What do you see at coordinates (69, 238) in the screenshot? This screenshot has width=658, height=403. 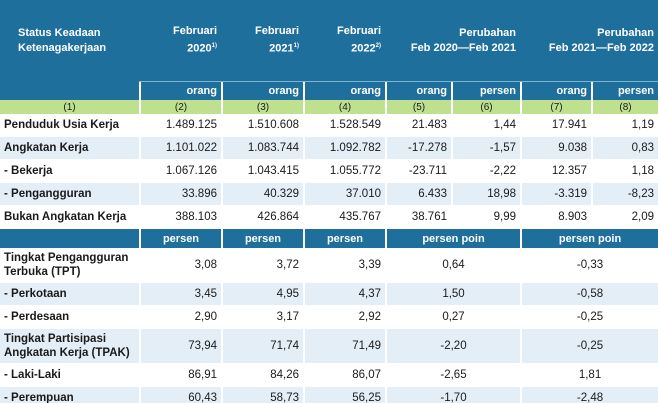 I see `unit-cell-empty` at bounding box center [69, 238].